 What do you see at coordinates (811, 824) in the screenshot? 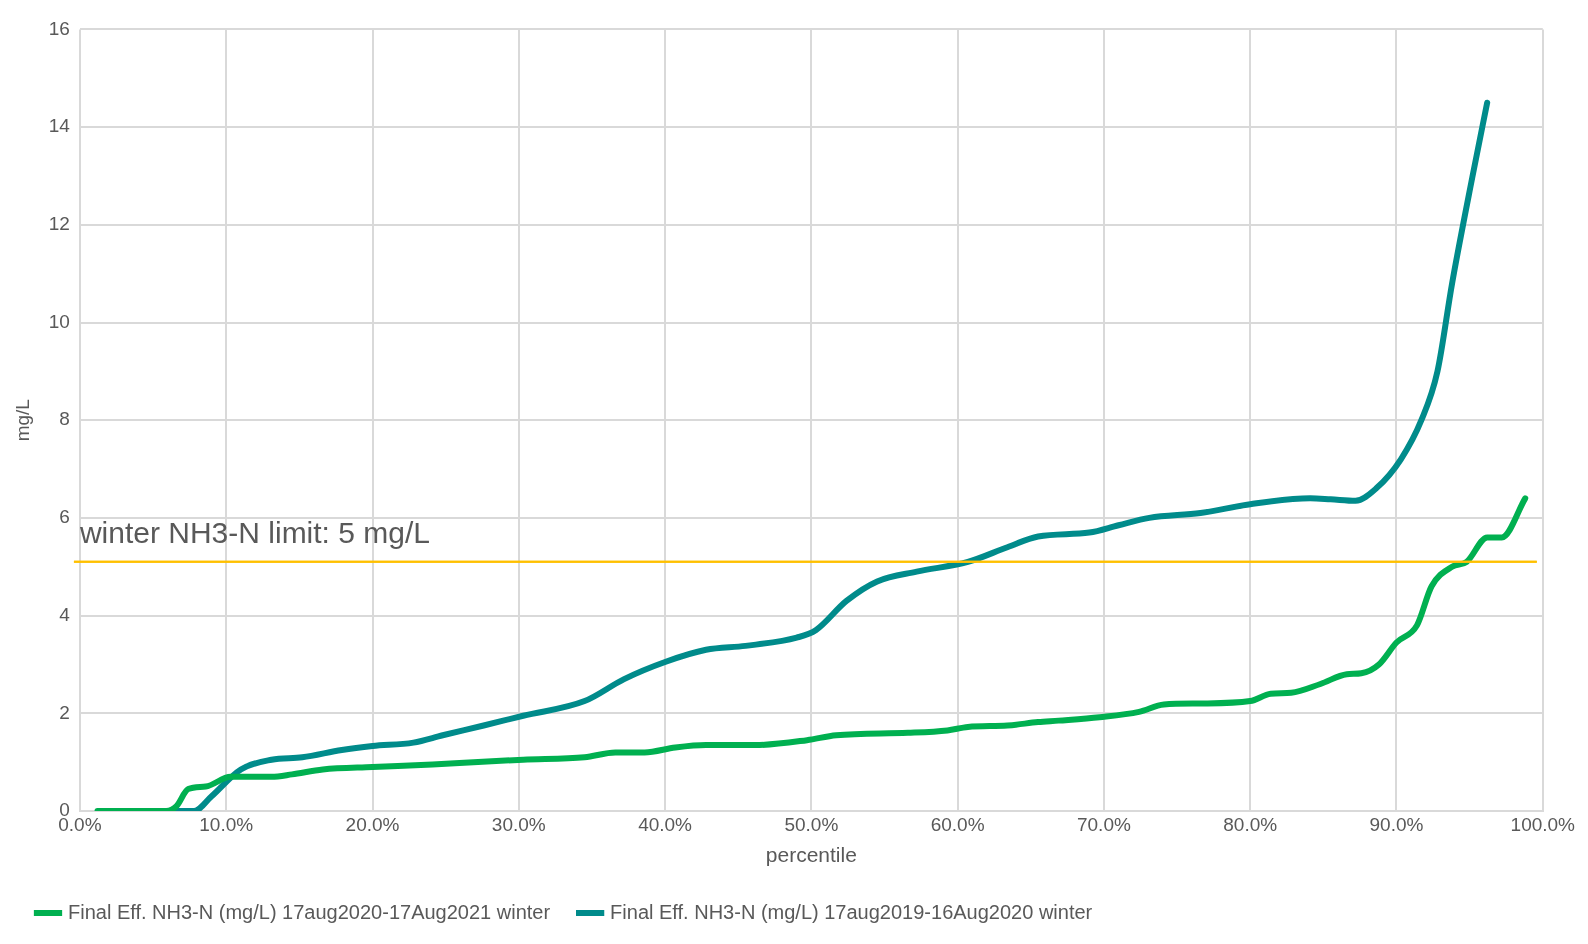
I see `x-tick-label: 50.0%` at bounding box center [811, 824].